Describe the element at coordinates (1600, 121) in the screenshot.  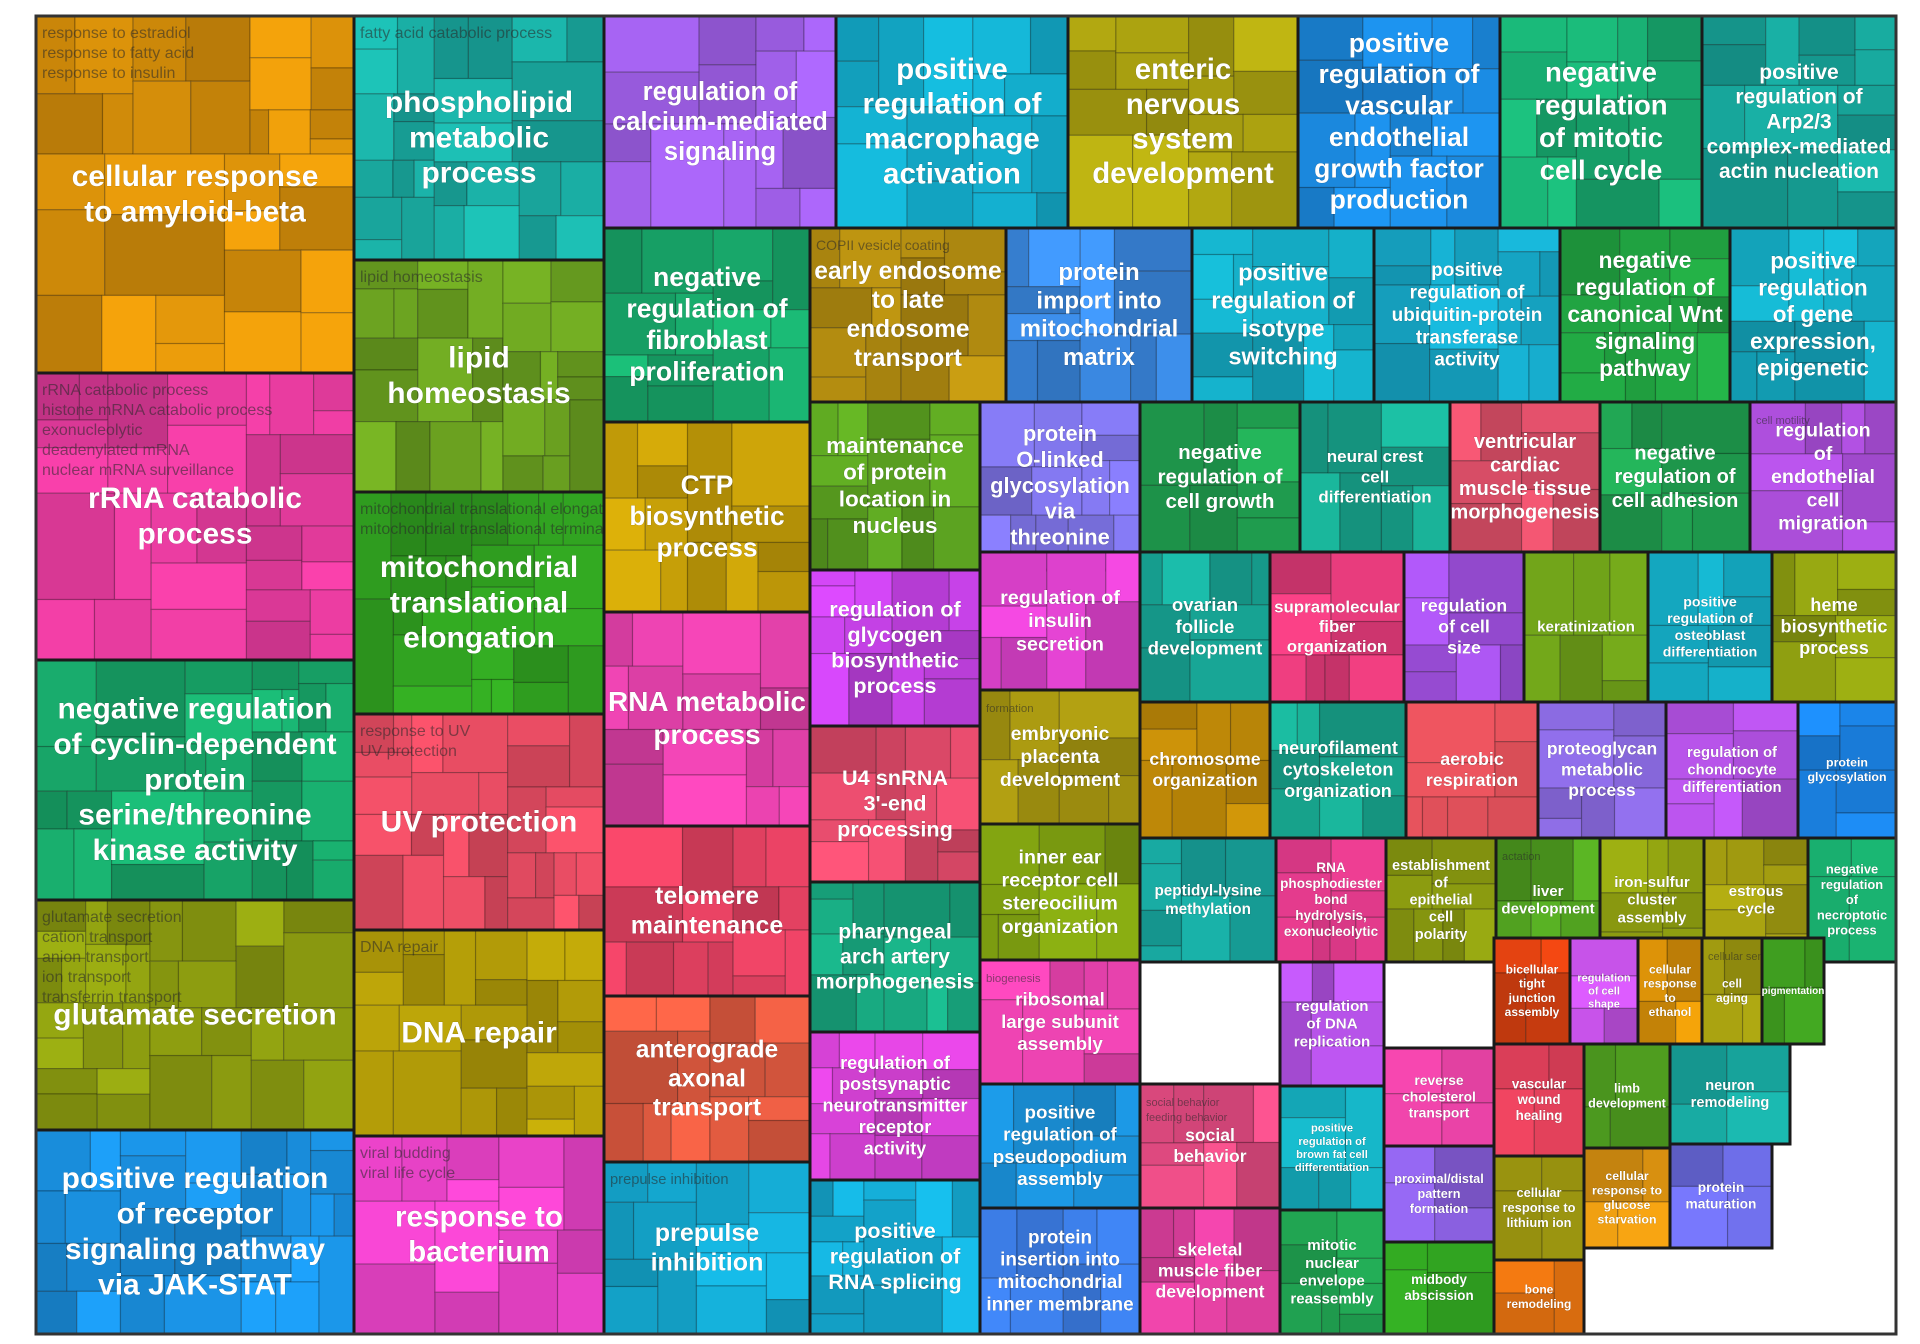
I see `tile-label: negative regulation of mitotic cell cycle` at that location.